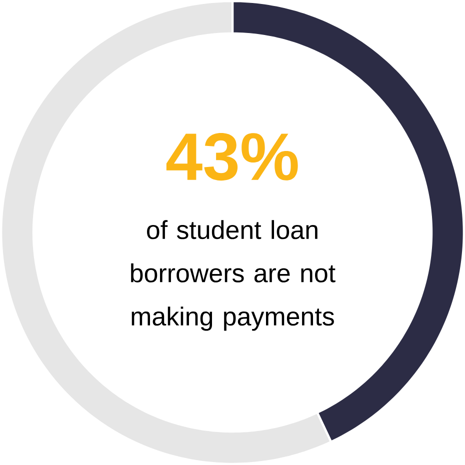 The width and height of the screenshot is (465, 465). What do you see at coordinates (232, 157) in the screenshot?
I see `data-label: 43%` at bounding box center [232, 157].